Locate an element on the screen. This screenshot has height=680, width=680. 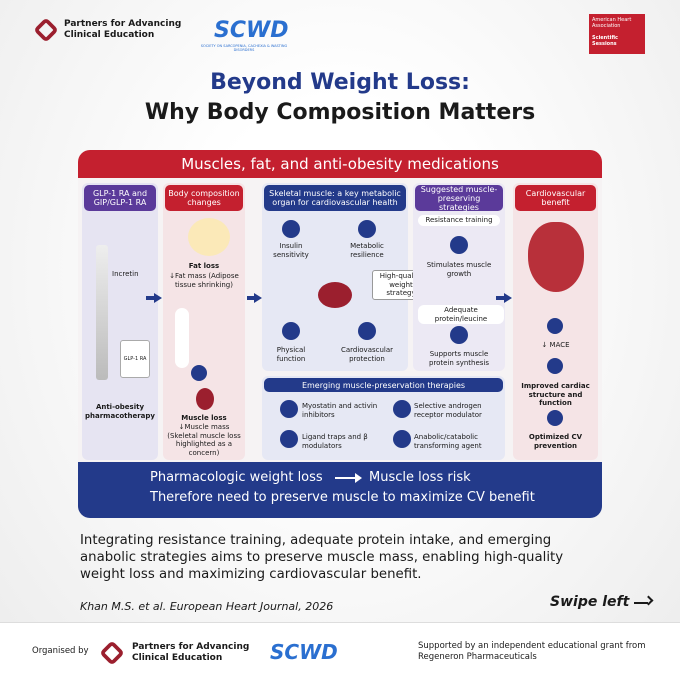
banner is located at coordinates (340, 490).